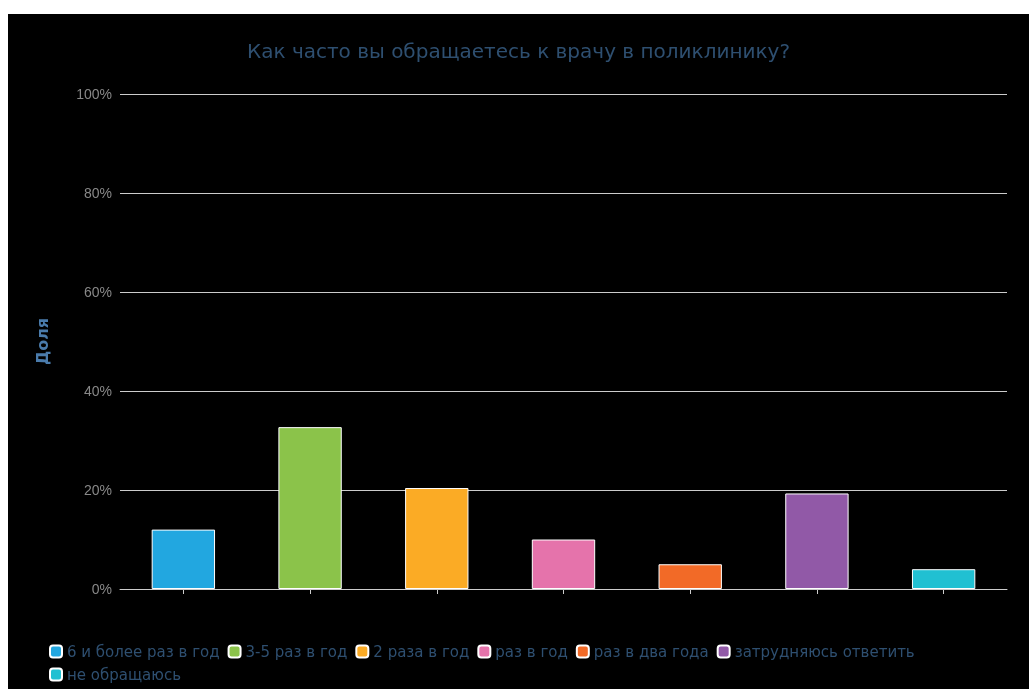  Describe the element at coordinates (97, 193) in the screenshot. I see `y-tick-label: 80%` at that location.